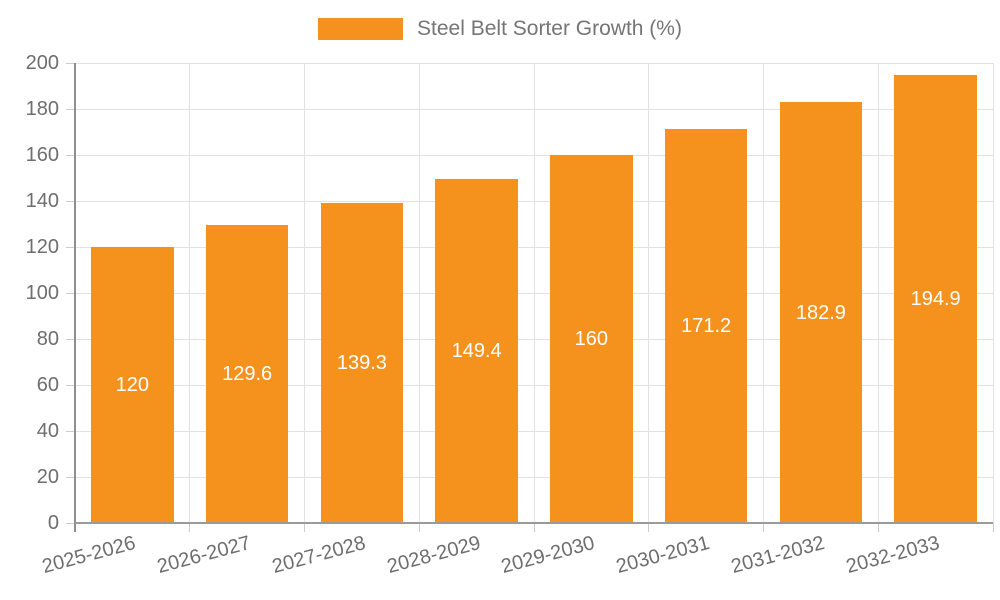 This screenshot has height=600, width=1000. Describe the element at coordinates (75, 297) in the screenshot. I see `y-axis-line` at that location.